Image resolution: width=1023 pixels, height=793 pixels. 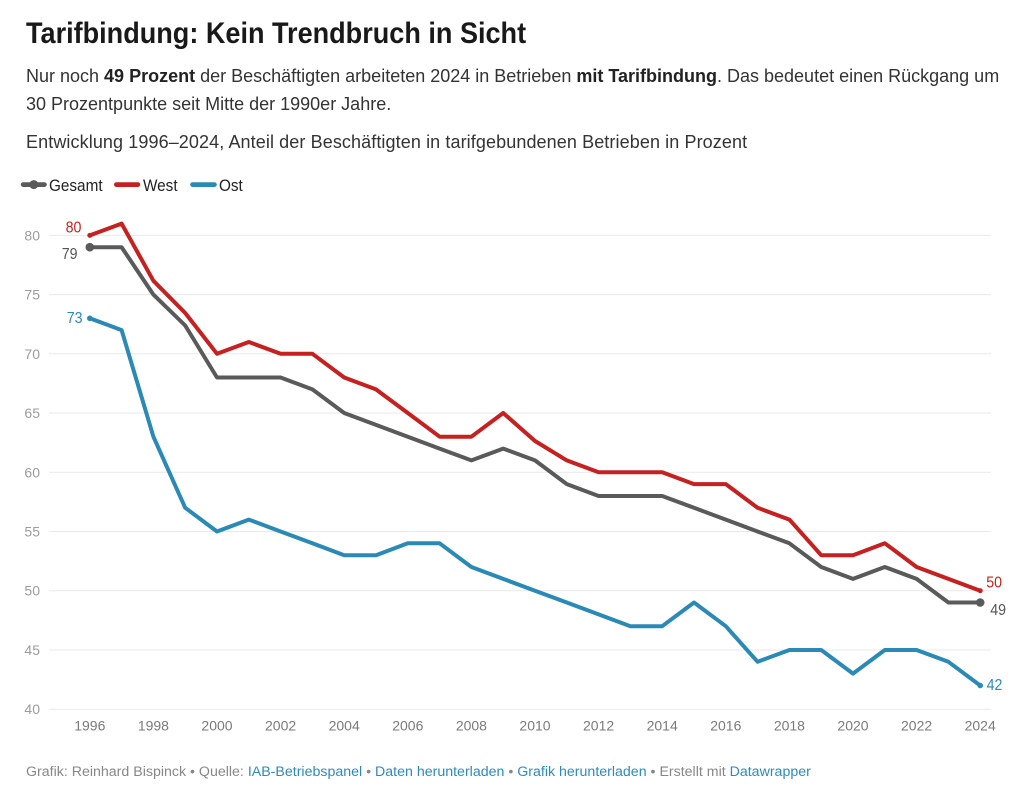 I want to click on svg-text: 2012, so click(x=598, y=725).